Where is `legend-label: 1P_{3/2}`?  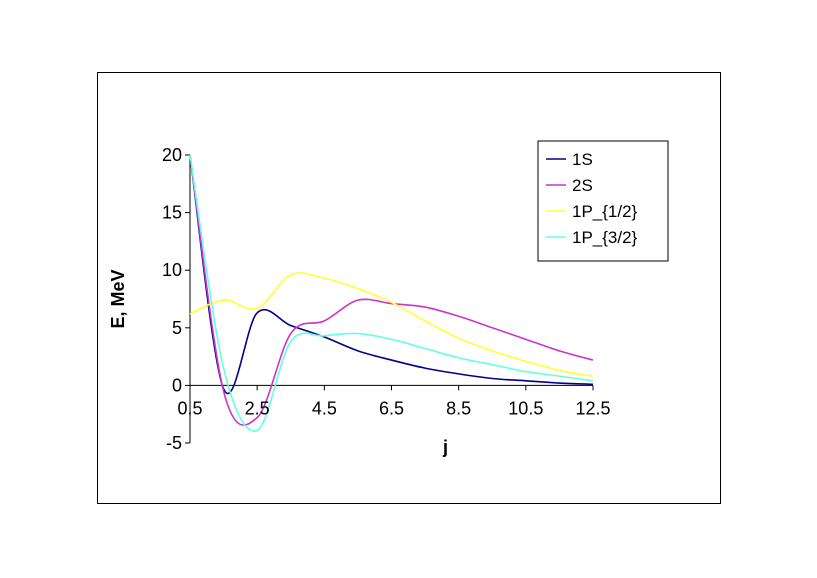
legend-label: 1P_{3/2} is located at coordinates (605, 237).